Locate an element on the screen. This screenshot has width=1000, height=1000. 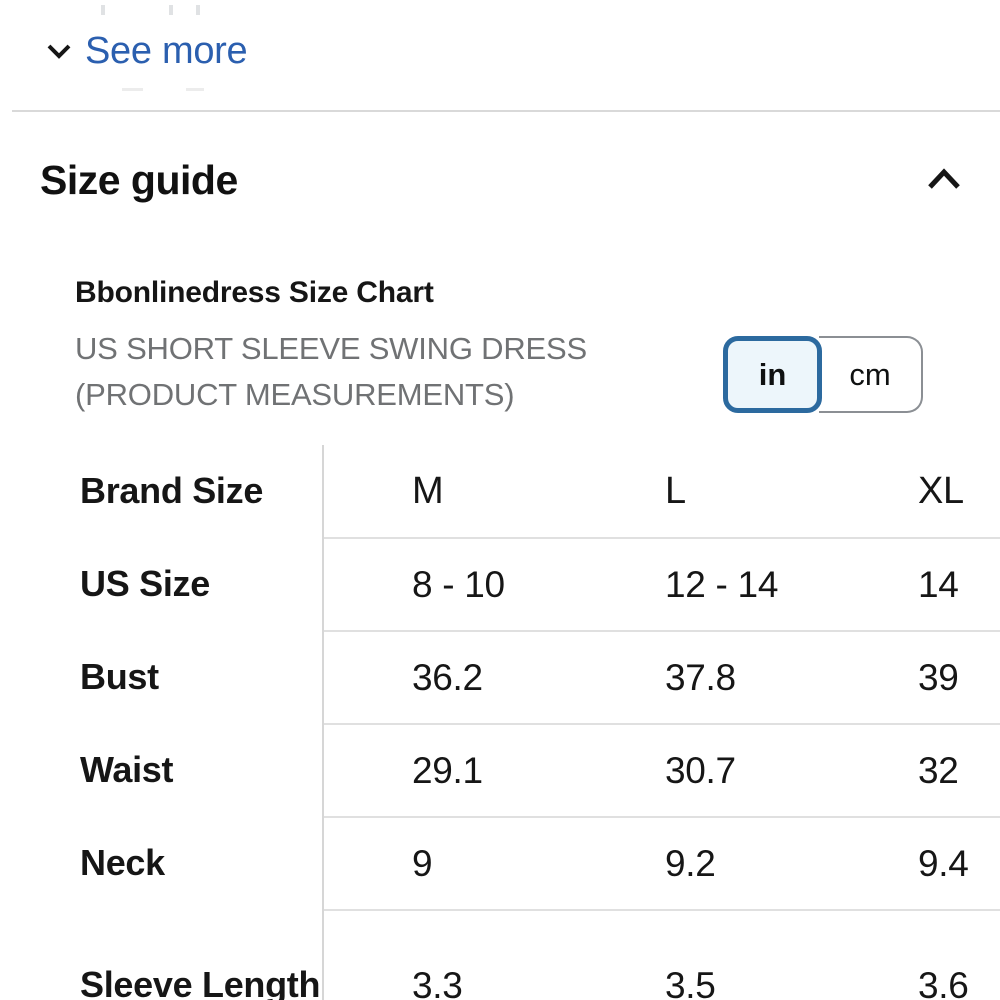
table-vertical-divider is located at coordinates (323, 722).